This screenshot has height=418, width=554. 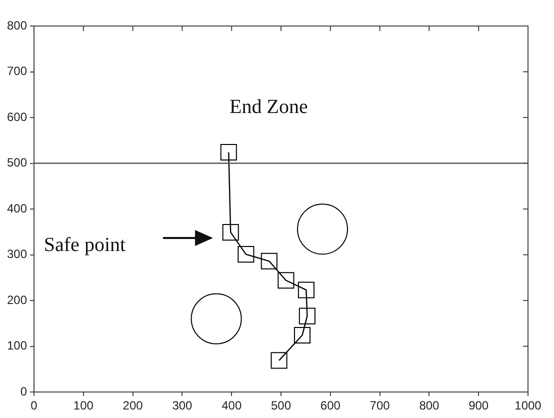 I want to click on annotation: End Zone, so click(x=269, y=107).